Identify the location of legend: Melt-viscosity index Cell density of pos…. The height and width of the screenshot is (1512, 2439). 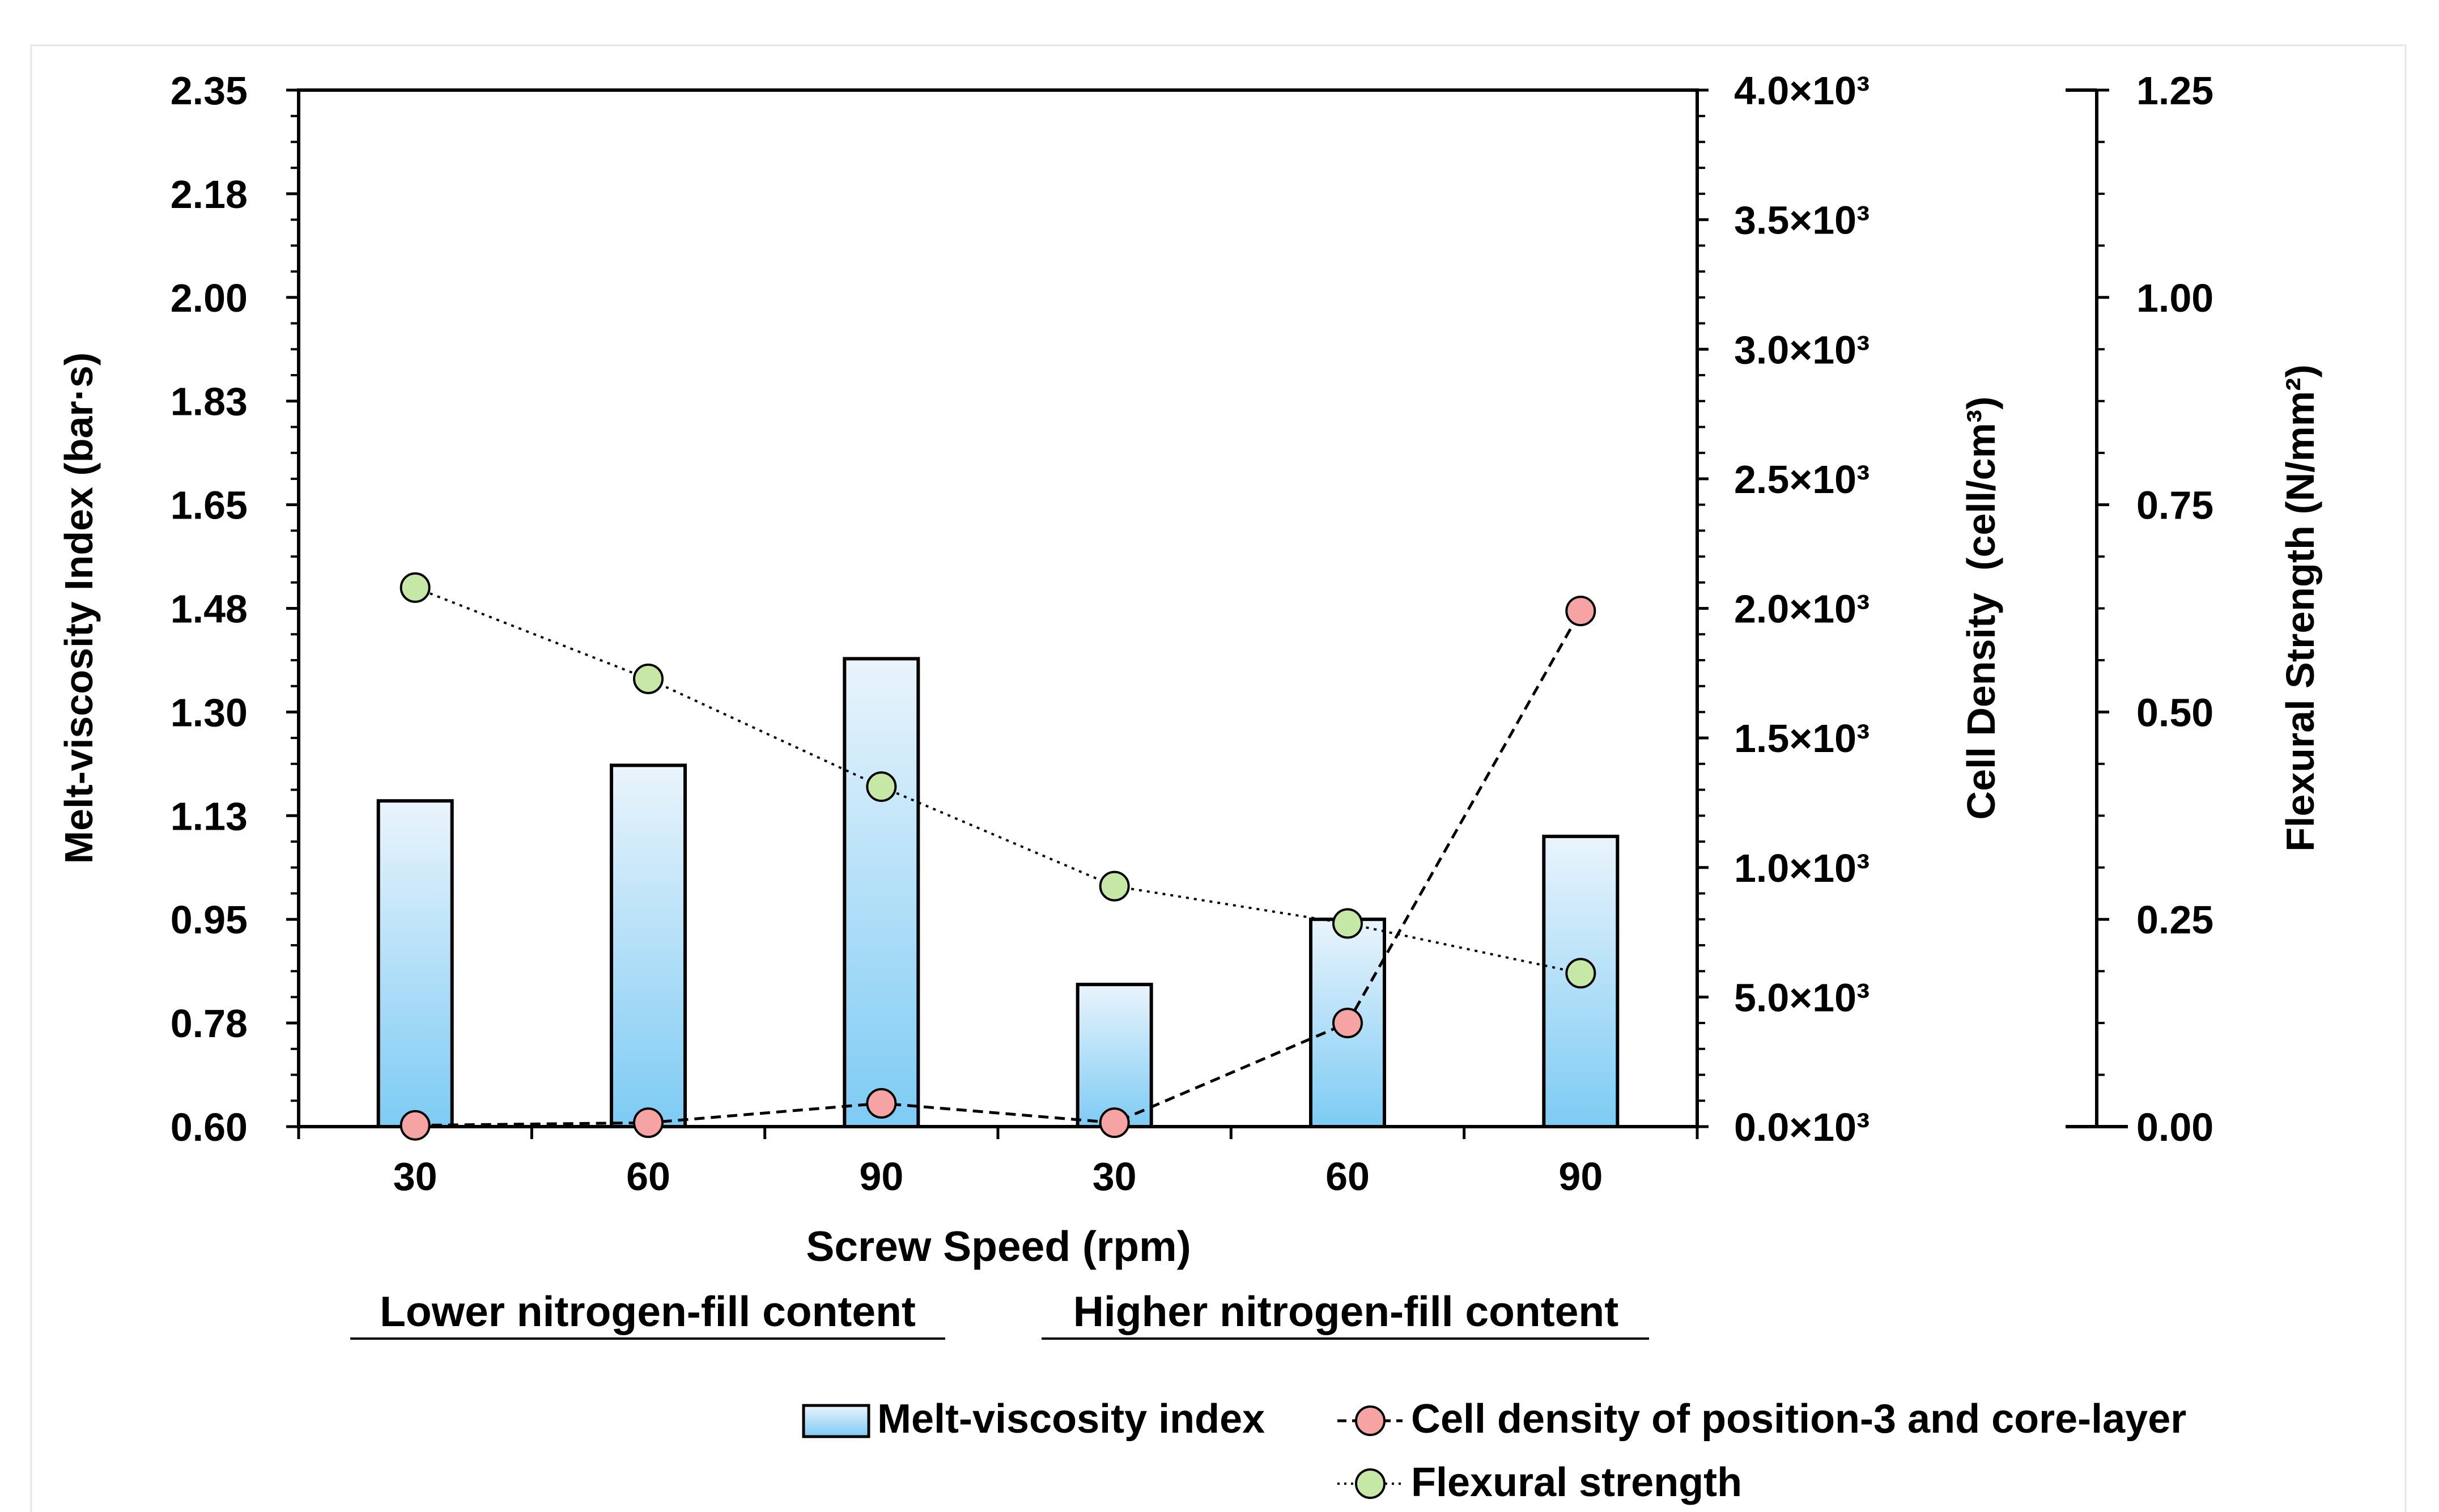
(1494, 1451).